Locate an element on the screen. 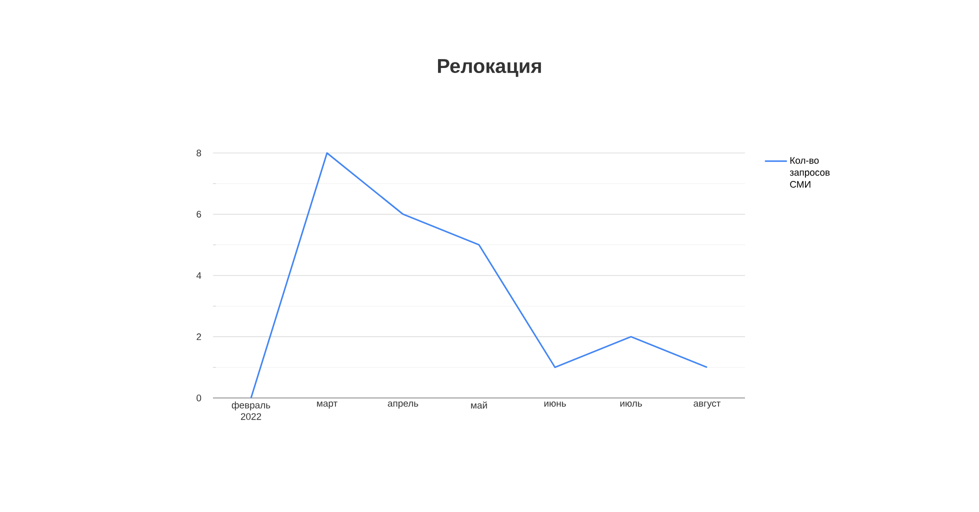  y-tick-label: 4 is located at coordinates (199, 275).